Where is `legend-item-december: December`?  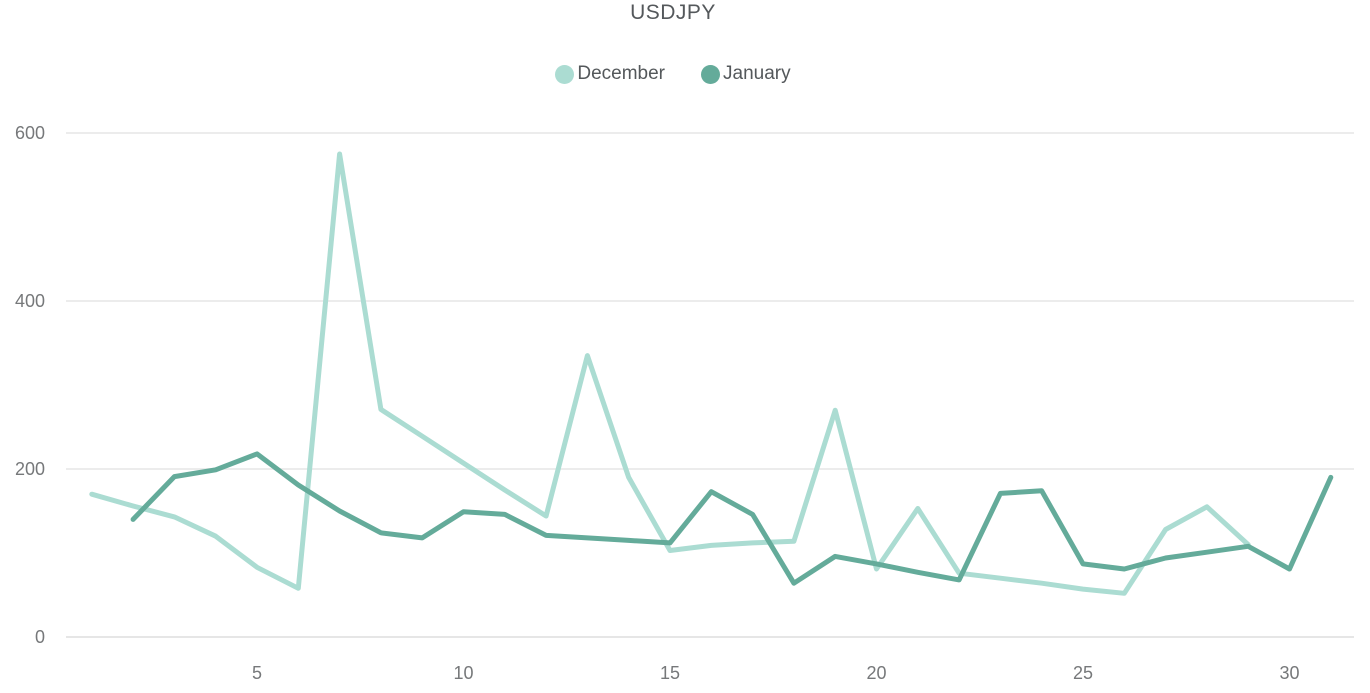 legend-item-december: December is located at coordinates (610, 74).